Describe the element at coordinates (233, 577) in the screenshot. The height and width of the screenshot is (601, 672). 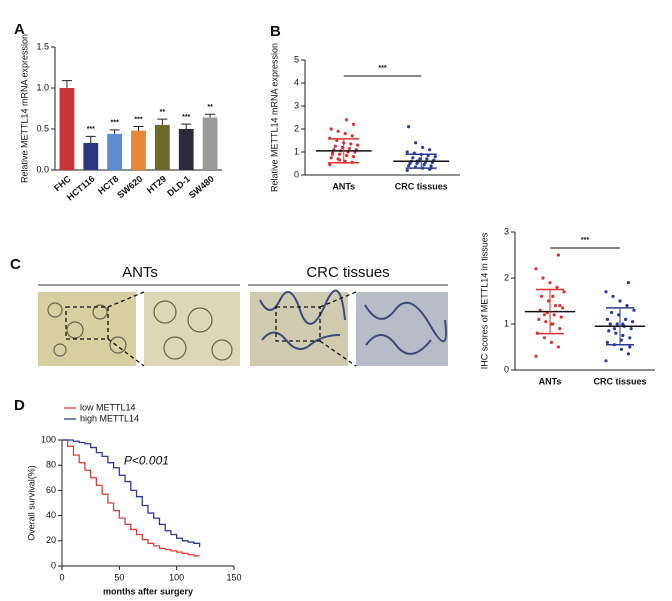
I see `x-tick-label: 150` at that location.